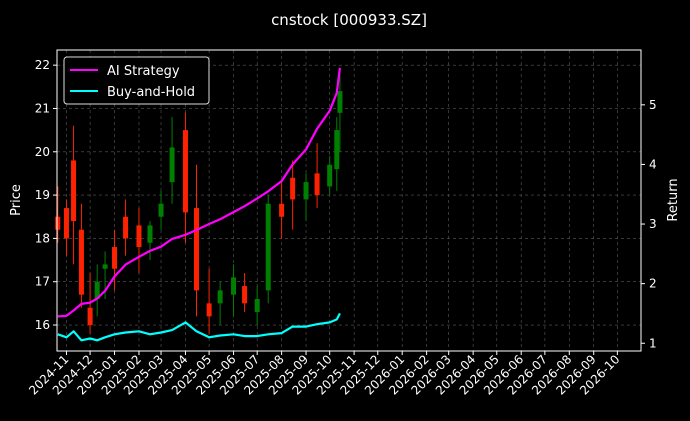  I want to click on y-left-tick-label: 22, so click(42, 65).